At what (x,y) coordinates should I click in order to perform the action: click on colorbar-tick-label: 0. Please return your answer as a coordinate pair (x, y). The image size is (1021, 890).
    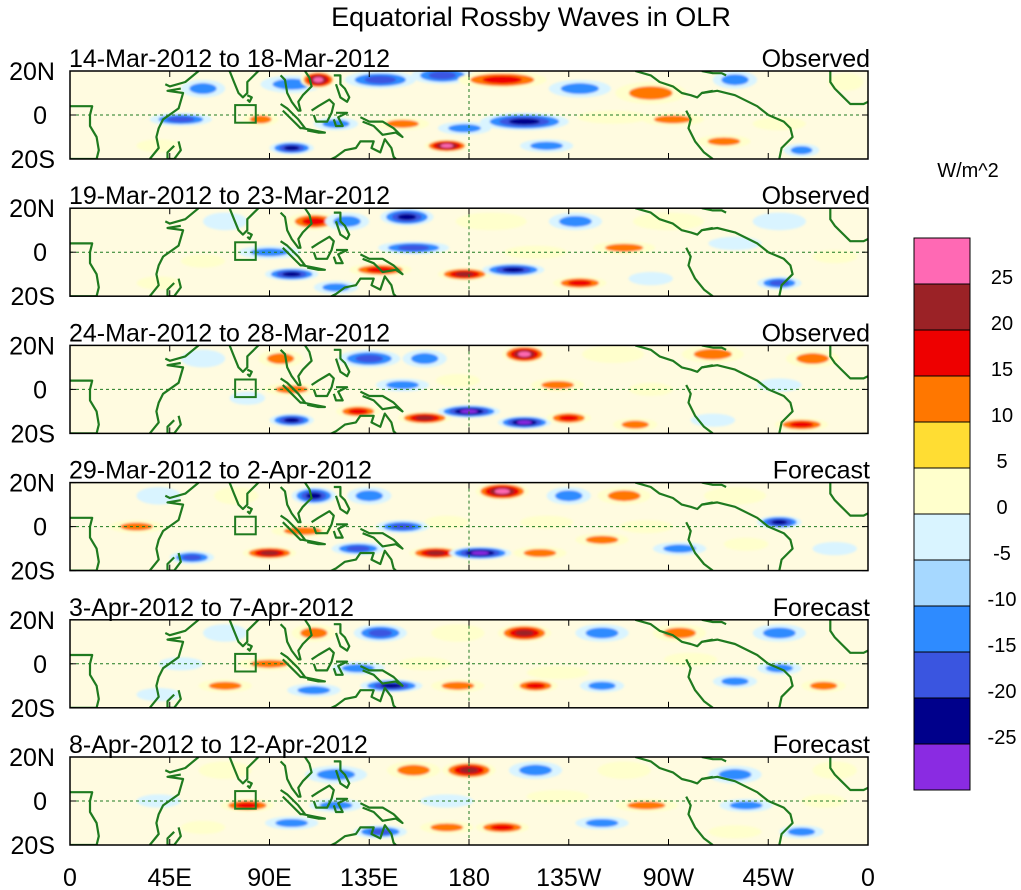
    Looking at the image, I should click on (1001, 508).